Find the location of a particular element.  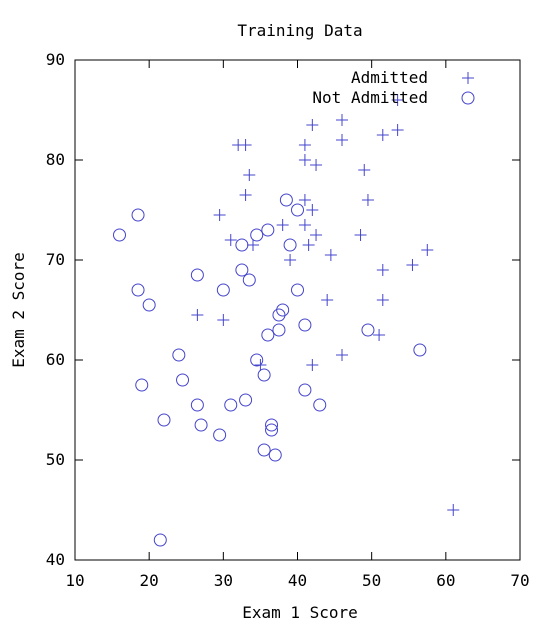

x-tick-label: 70 is located at coordinates (519, 580).